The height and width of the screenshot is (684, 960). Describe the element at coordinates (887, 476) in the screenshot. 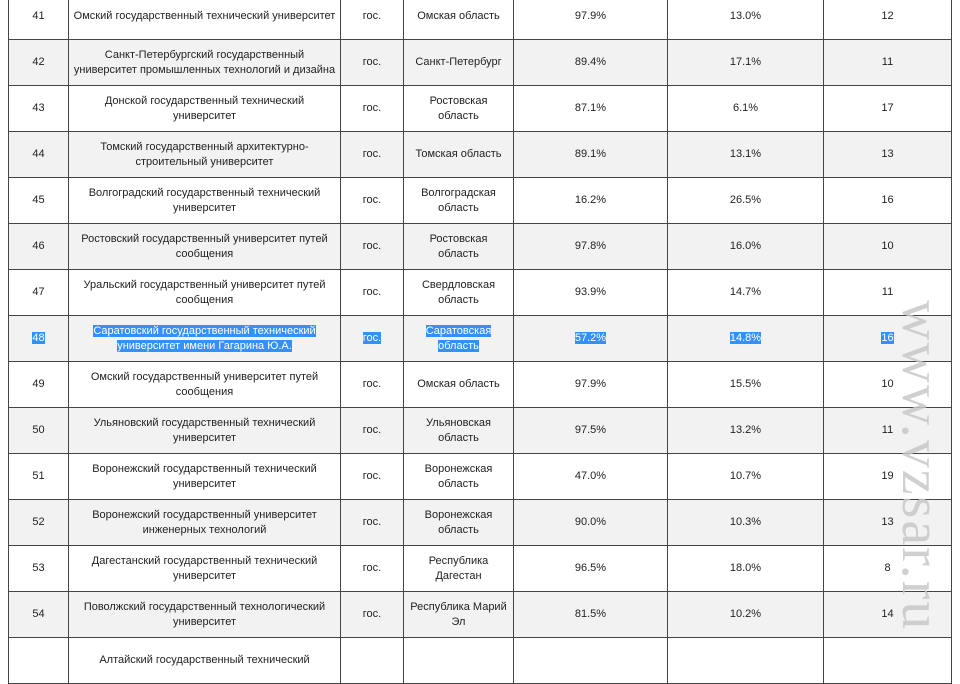

I see `count-text: 19` at that location.